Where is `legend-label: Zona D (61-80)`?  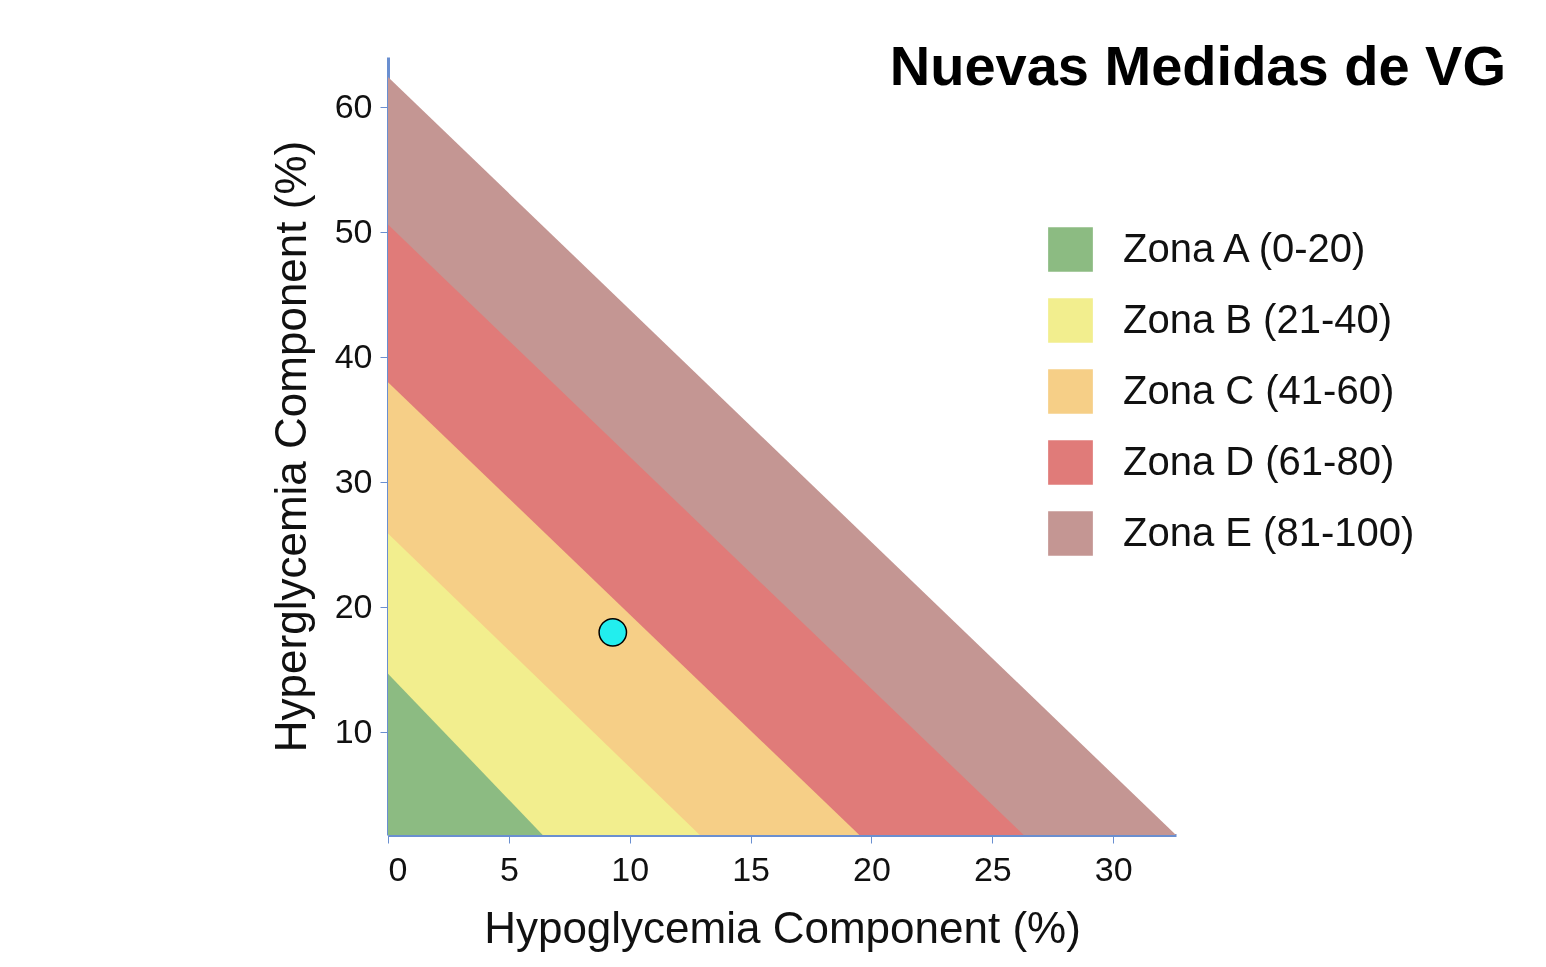
legend-label: Zona D (61-80) is located at coordinates (1259, 460).